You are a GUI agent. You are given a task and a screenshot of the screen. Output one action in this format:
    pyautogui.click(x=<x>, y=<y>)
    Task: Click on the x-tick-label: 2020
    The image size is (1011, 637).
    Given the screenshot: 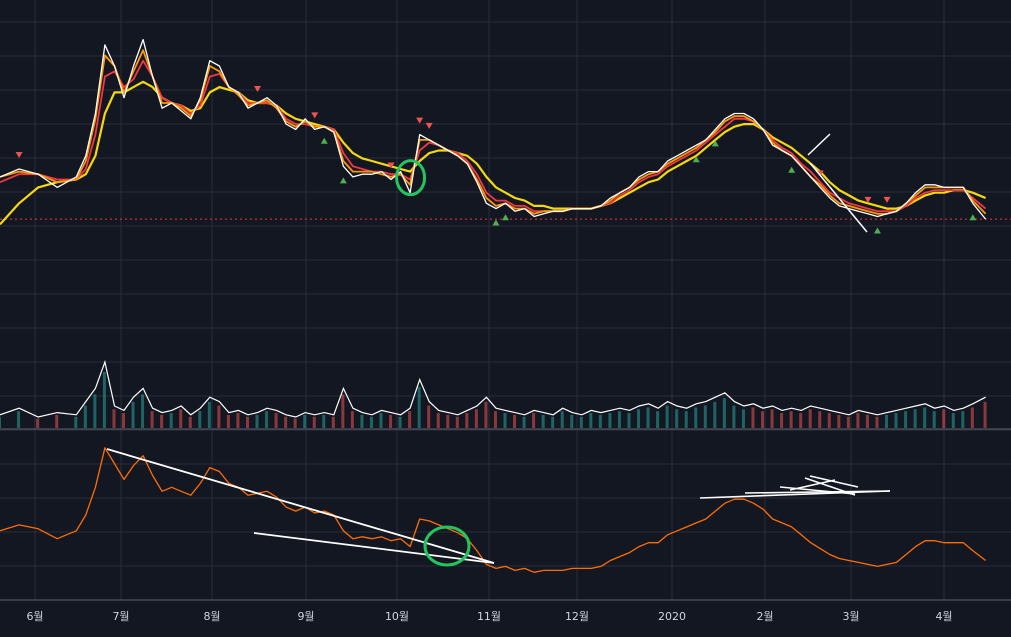 What is the action you would take?
    pyautogui.click(x=672, y=616)
    